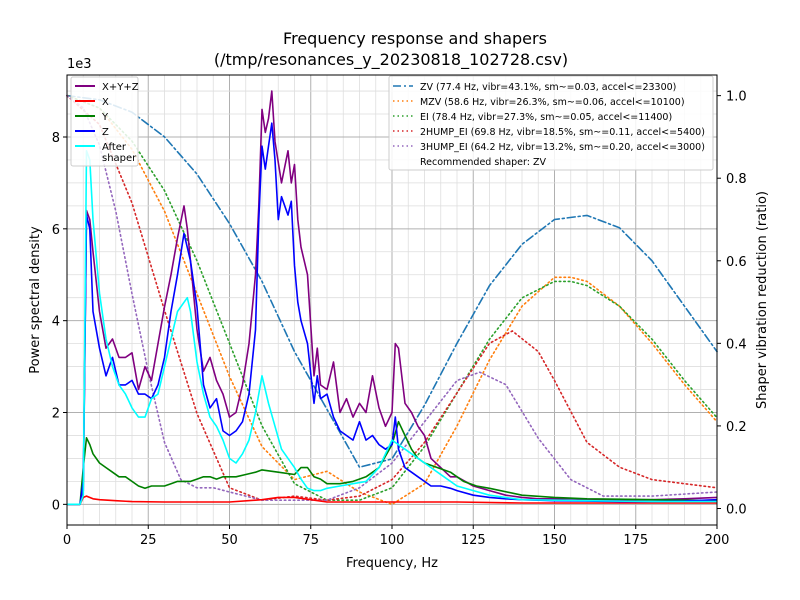  I want to click on legend-psd-label: X, so click(105, 102).